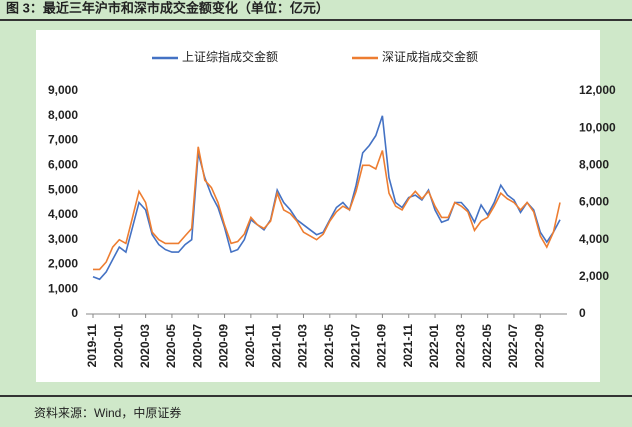 The image size is (632, 427). Describe the element at coordinates (594, 239) in the screenshot. I see `y2-tick-label: 4,000` at that location.